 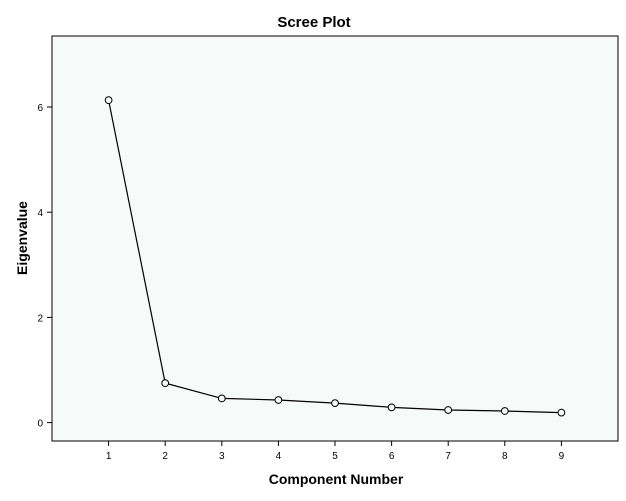 What do you see at coordinates (40, 213) in the screenshot?
I see `y-tick-label: 4` at bounding box center [40, 213].